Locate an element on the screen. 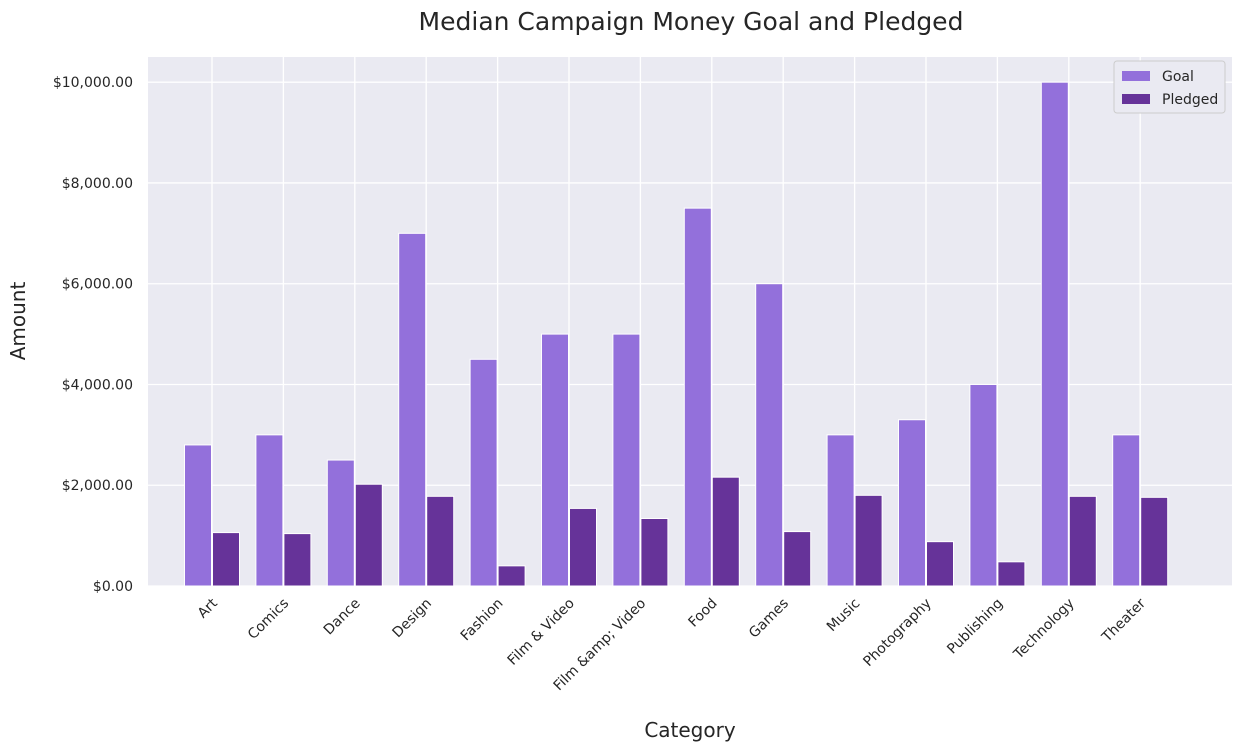 The height and width of the screenshot is (752, 1242). x-tick-label: Technology is located at coordinates (1043, 629).